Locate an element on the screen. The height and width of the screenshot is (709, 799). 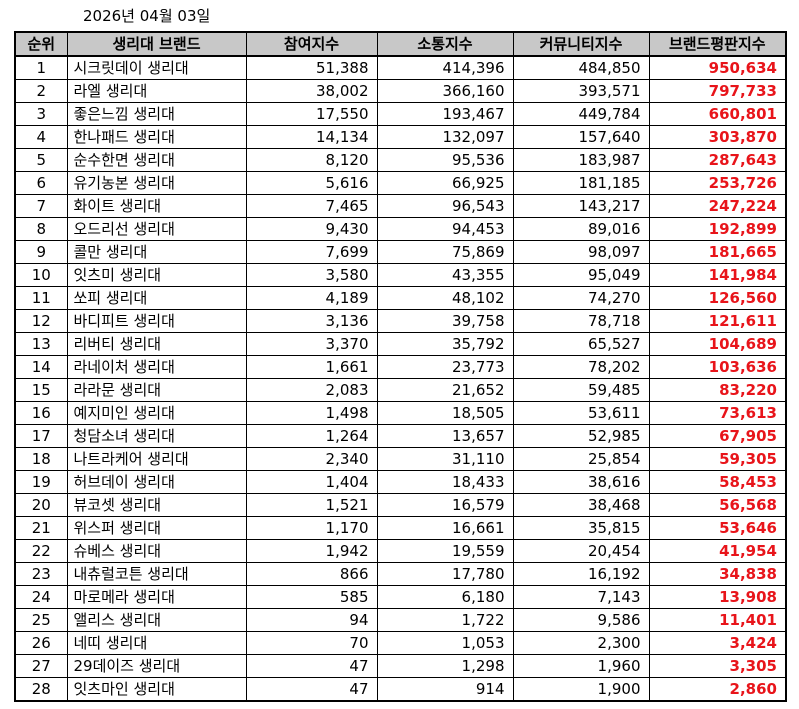
table-row: 19 허브데이 생리대 1,404 18,433 38,616 58,453 is located at coordinates (400, 482).